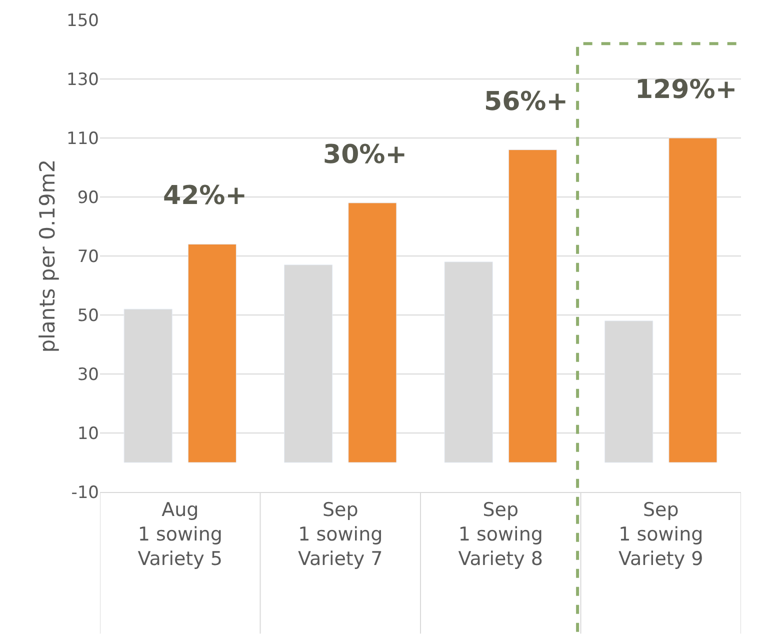 This screenshot has height=637, width=781. I want to click on y-tick-label: 70, so click(88, 256).